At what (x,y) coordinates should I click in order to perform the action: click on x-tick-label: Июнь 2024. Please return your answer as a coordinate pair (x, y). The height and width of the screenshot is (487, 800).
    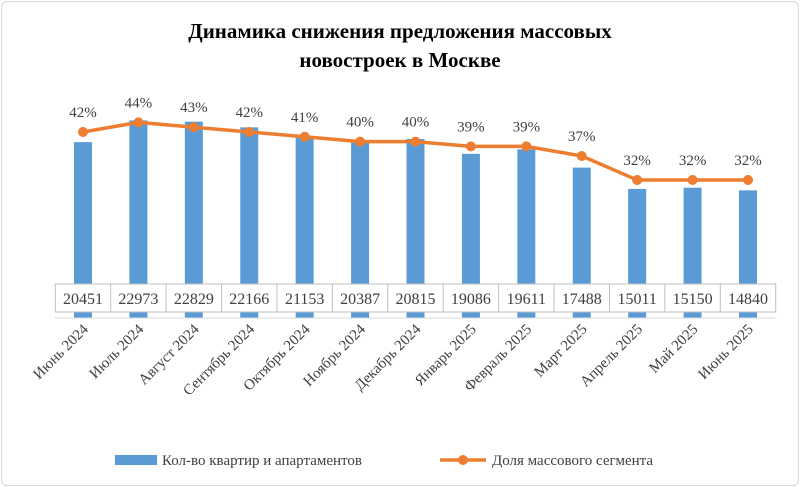
    Looking at the image, I should click on (62, 352).